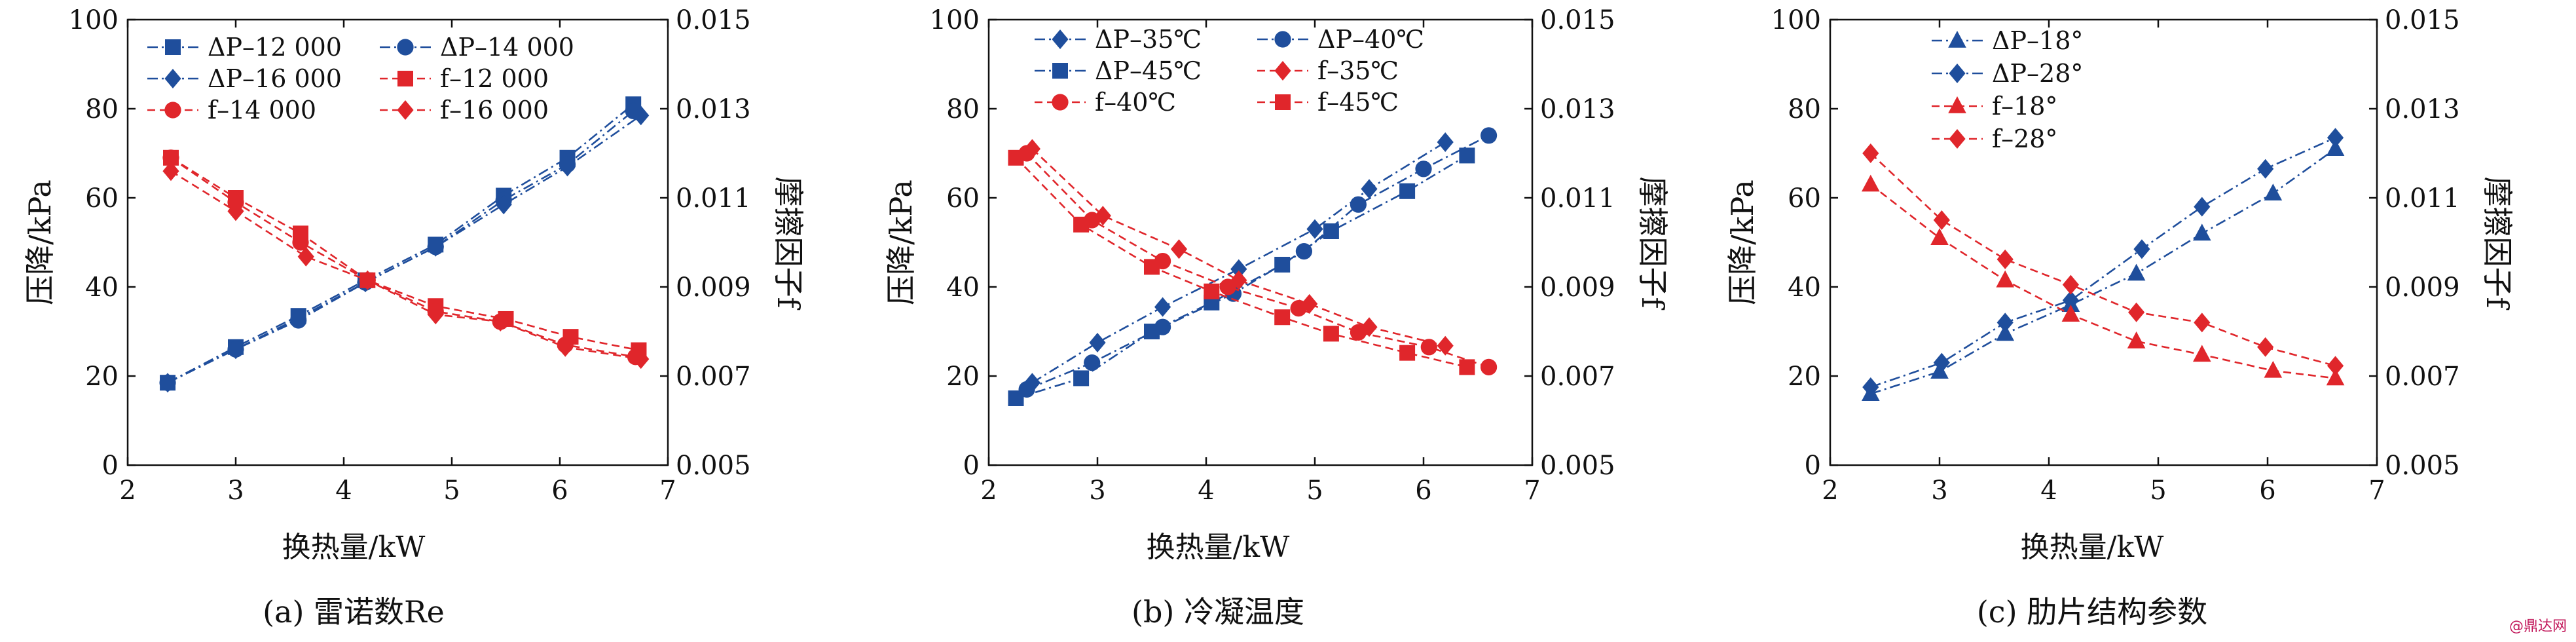 Image resolution: width=2576 pixels, height=642 pixels. Describe the element at coordinates (2422, 109) in the screenshot. I see `y2-tick-label: 0.013` at that location.